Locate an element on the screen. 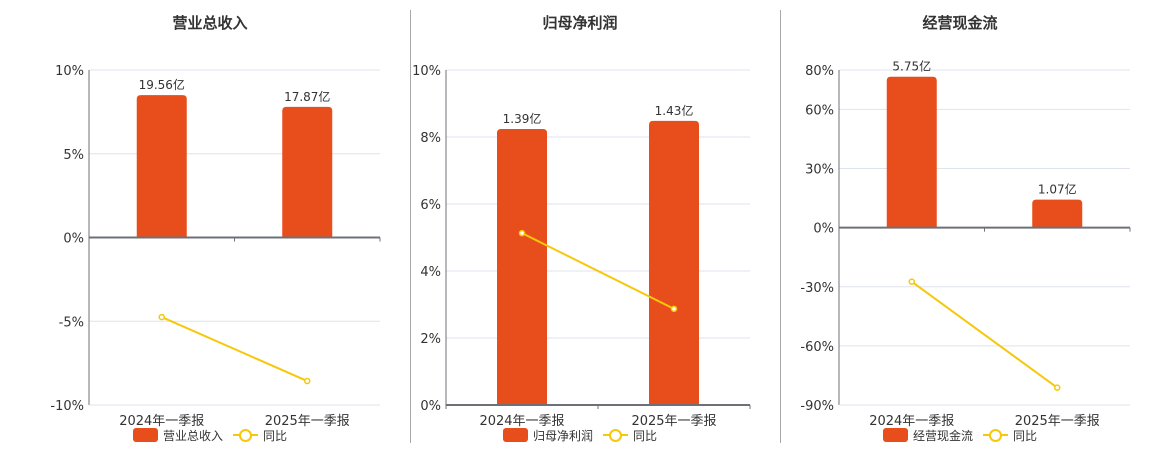  chart-title: 归母净利润 is located at coordinates (580, 23).